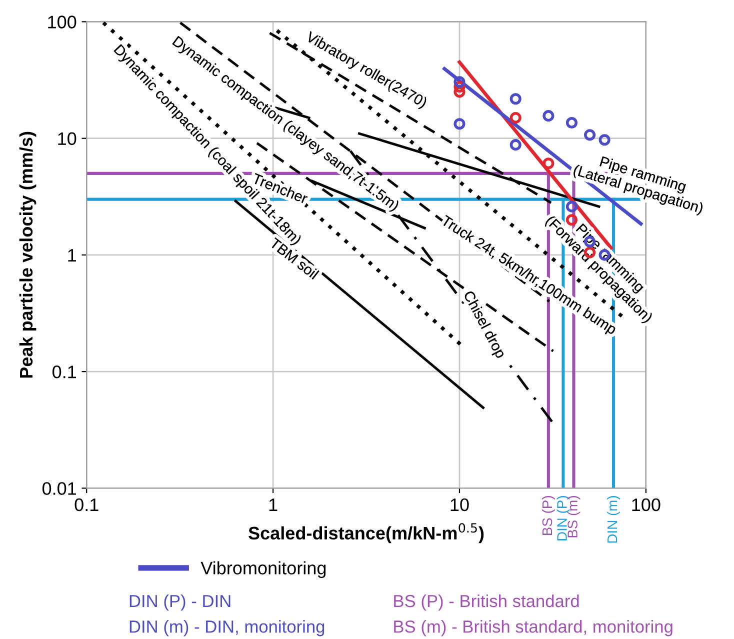 Image resolution: width=734 pixels, height=639 pixels. I want to click on x-tick-label: 1, so click(273, 505).